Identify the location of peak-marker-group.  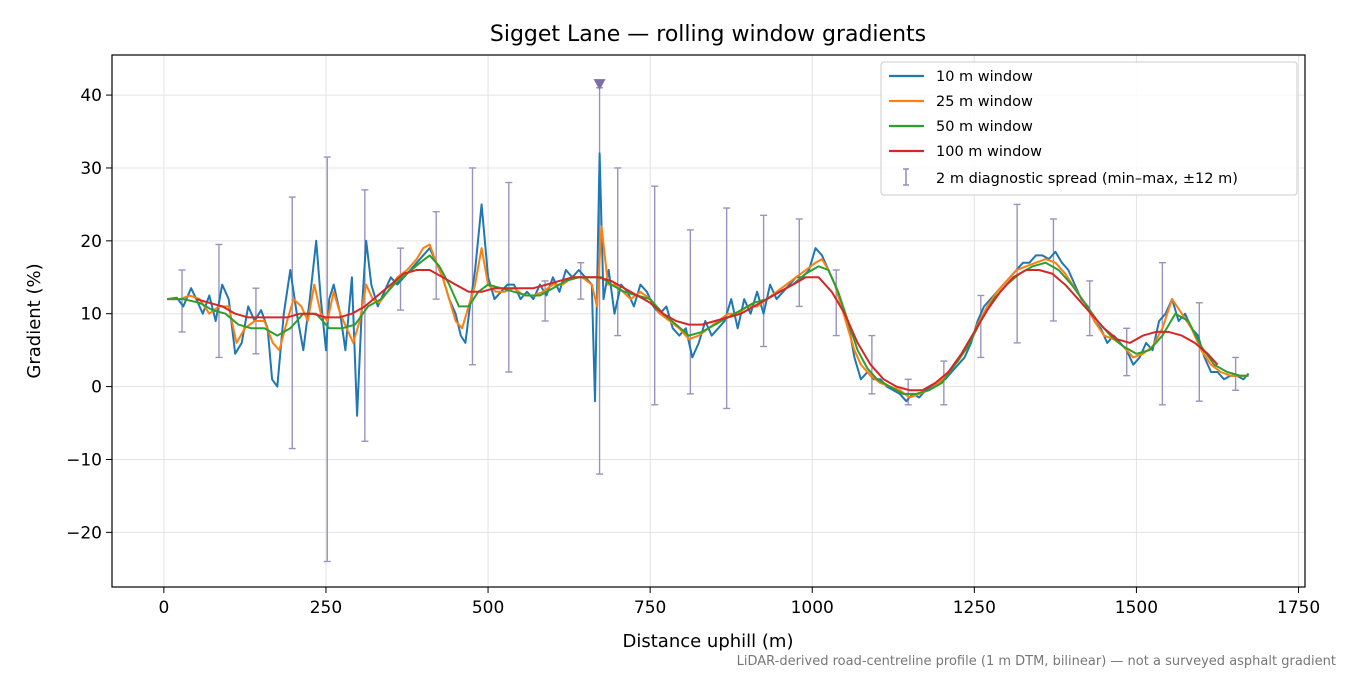
(599, 85).